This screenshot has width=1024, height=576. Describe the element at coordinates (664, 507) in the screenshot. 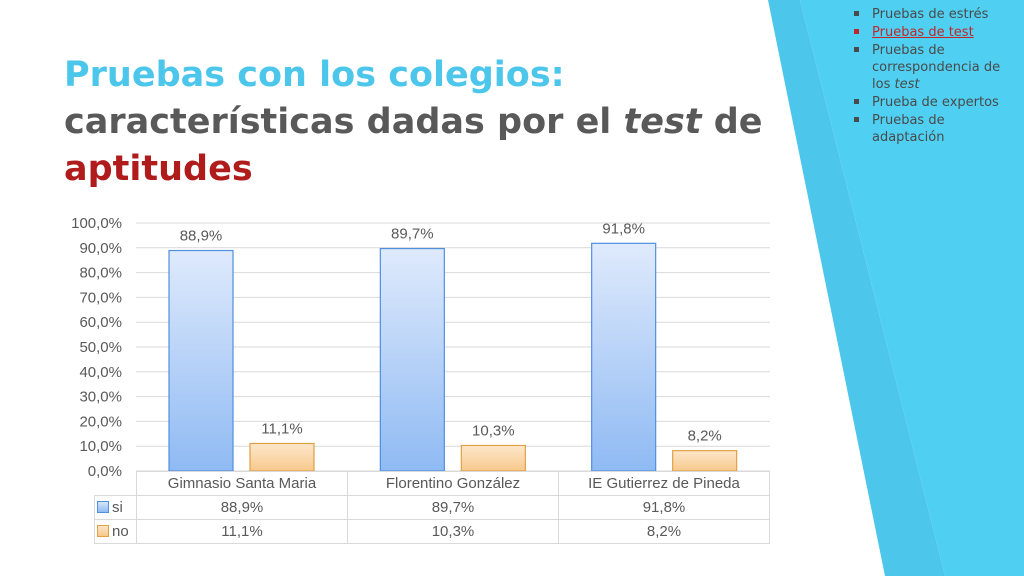

I see `table-cell: 91,8%` at that location.